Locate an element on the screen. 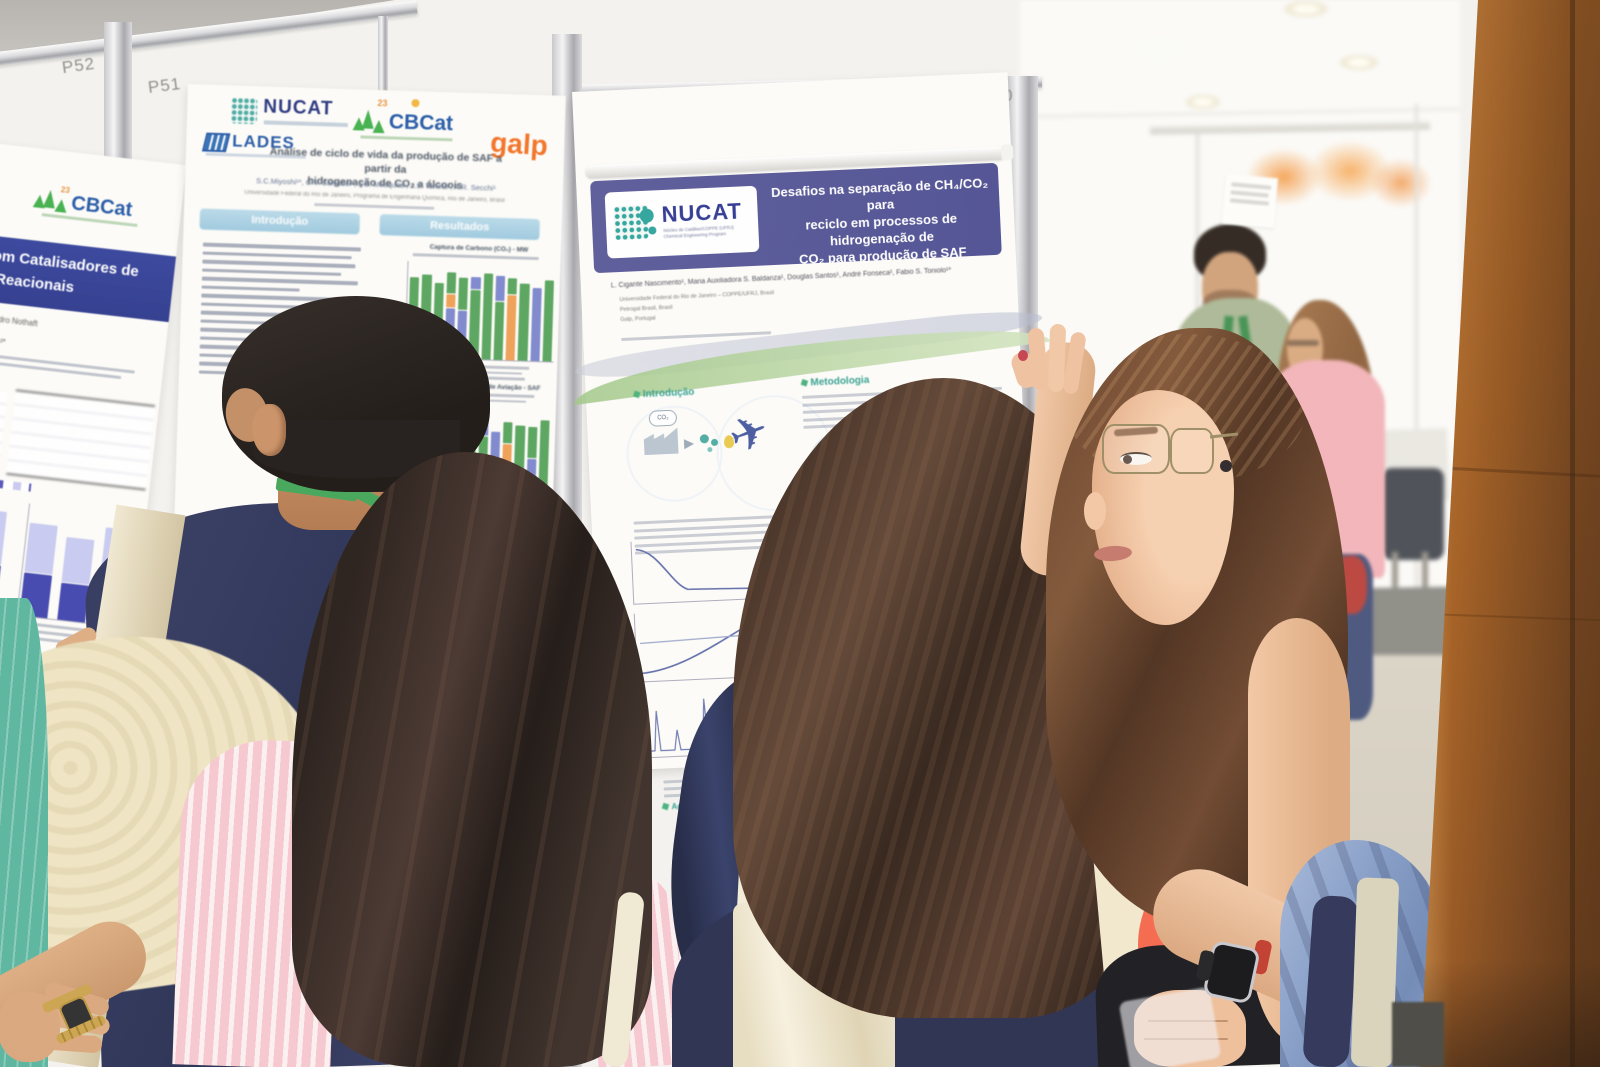  sun-icon is located at coordinates (415, 103).